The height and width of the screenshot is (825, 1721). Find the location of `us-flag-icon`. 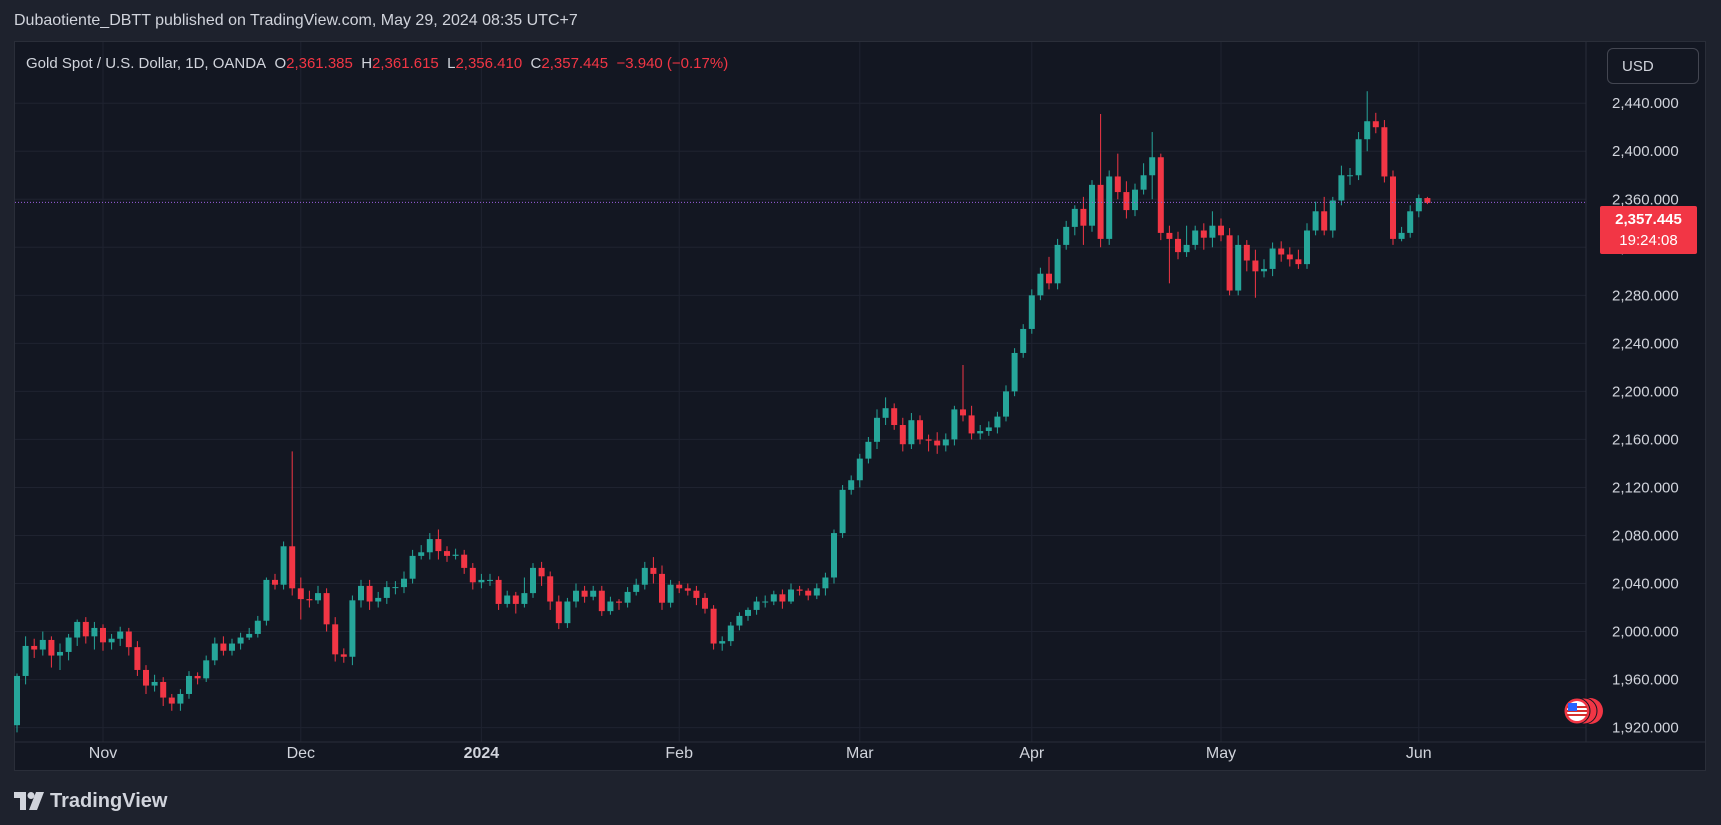

us-flag-icon is located at coordinates (1583, 711).